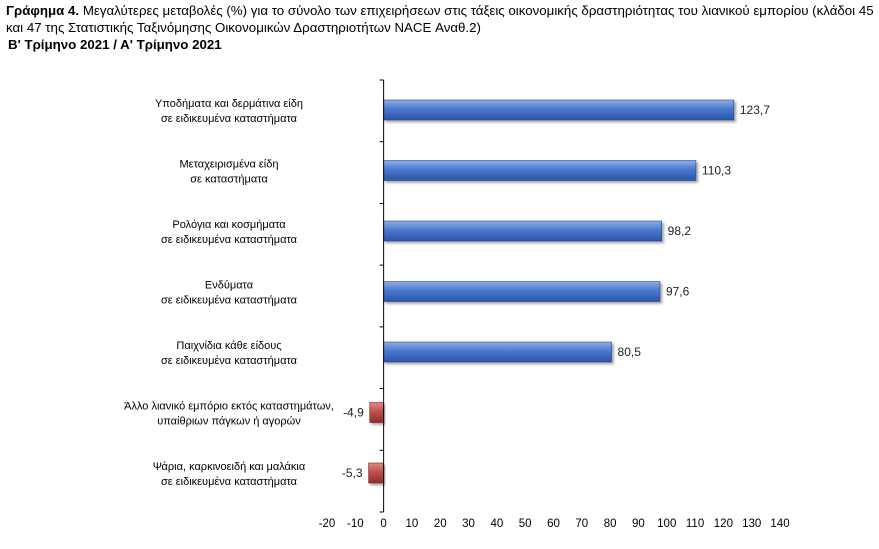 This screenshot has width=879, height=549. What do you see at coordinates (229, 286) in the screenshot?
I see `category-label-4-line-1: Ενδύματα` at bounding box center [229, 286].